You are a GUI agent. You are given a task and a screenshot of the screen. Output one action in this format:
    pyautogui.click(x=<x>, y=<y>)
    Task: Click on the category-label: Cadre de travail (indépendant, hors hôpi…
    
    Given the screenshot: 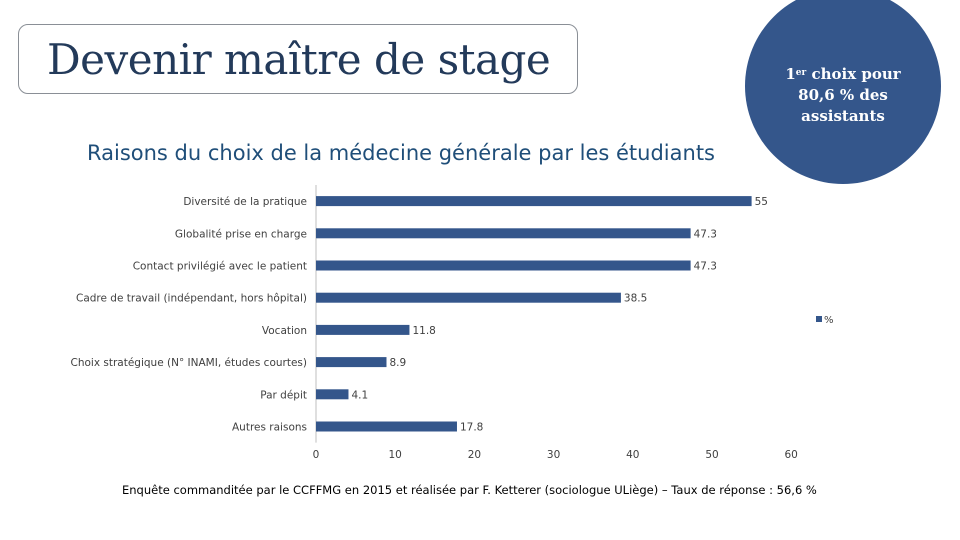 What is the action you would take?
    pyautogui.click(x=191, y=299)
    